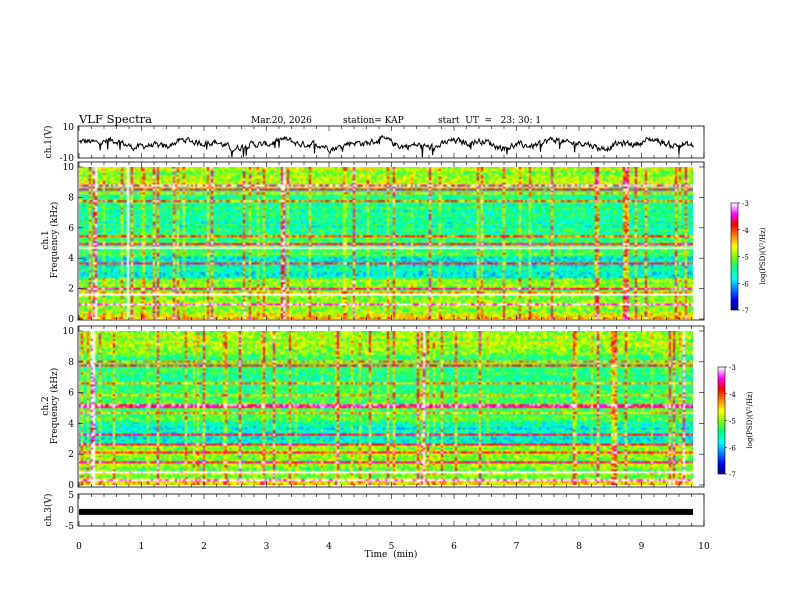  What do you see at coordinates (54, 240) in the screenshot?
I see `ch1-freq-axis-label: Frequency (kHz)` at bounding box center [54, 240].